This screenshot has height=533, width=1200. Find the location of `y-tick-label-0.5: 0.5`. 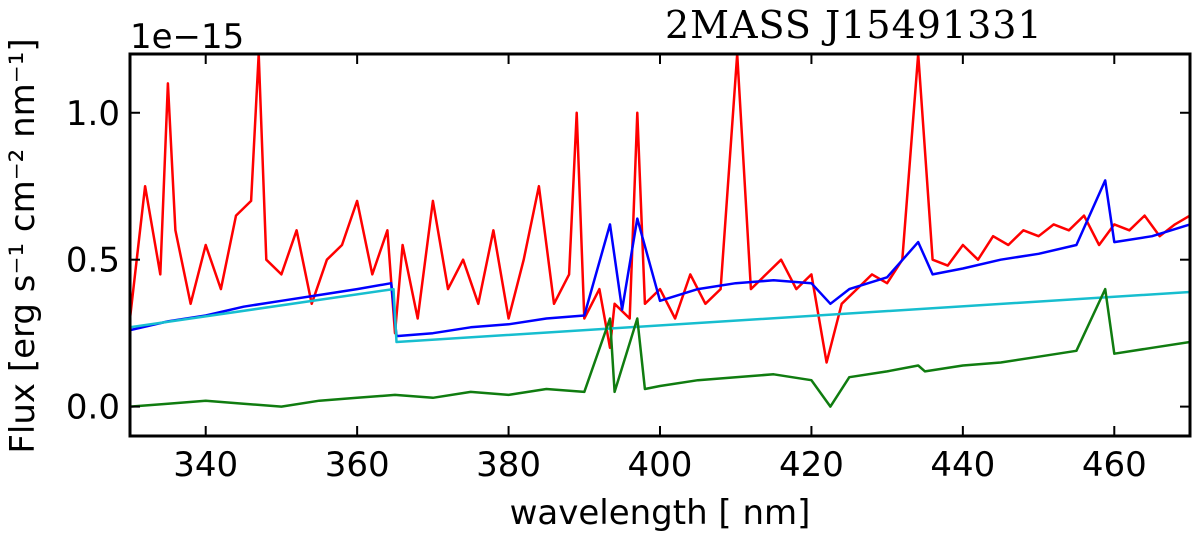

y-tick-label-0.5: 0.5 is located at coordinates (93, 261).